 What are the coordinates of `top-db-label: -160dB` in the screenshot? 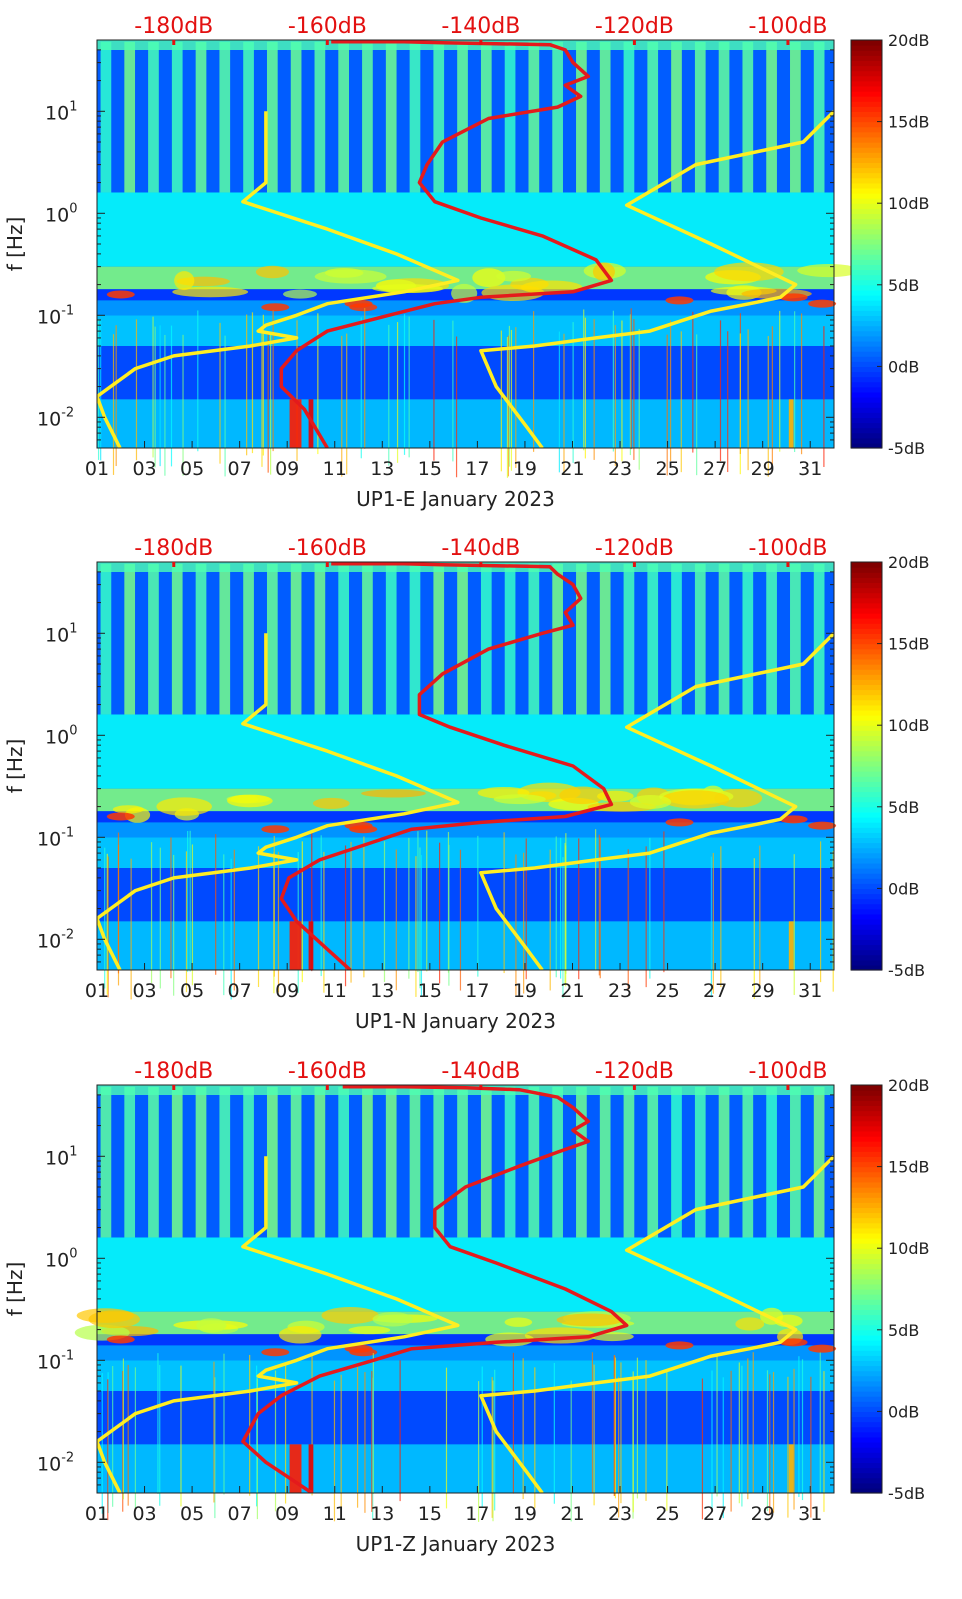 It's located at (327, 548).